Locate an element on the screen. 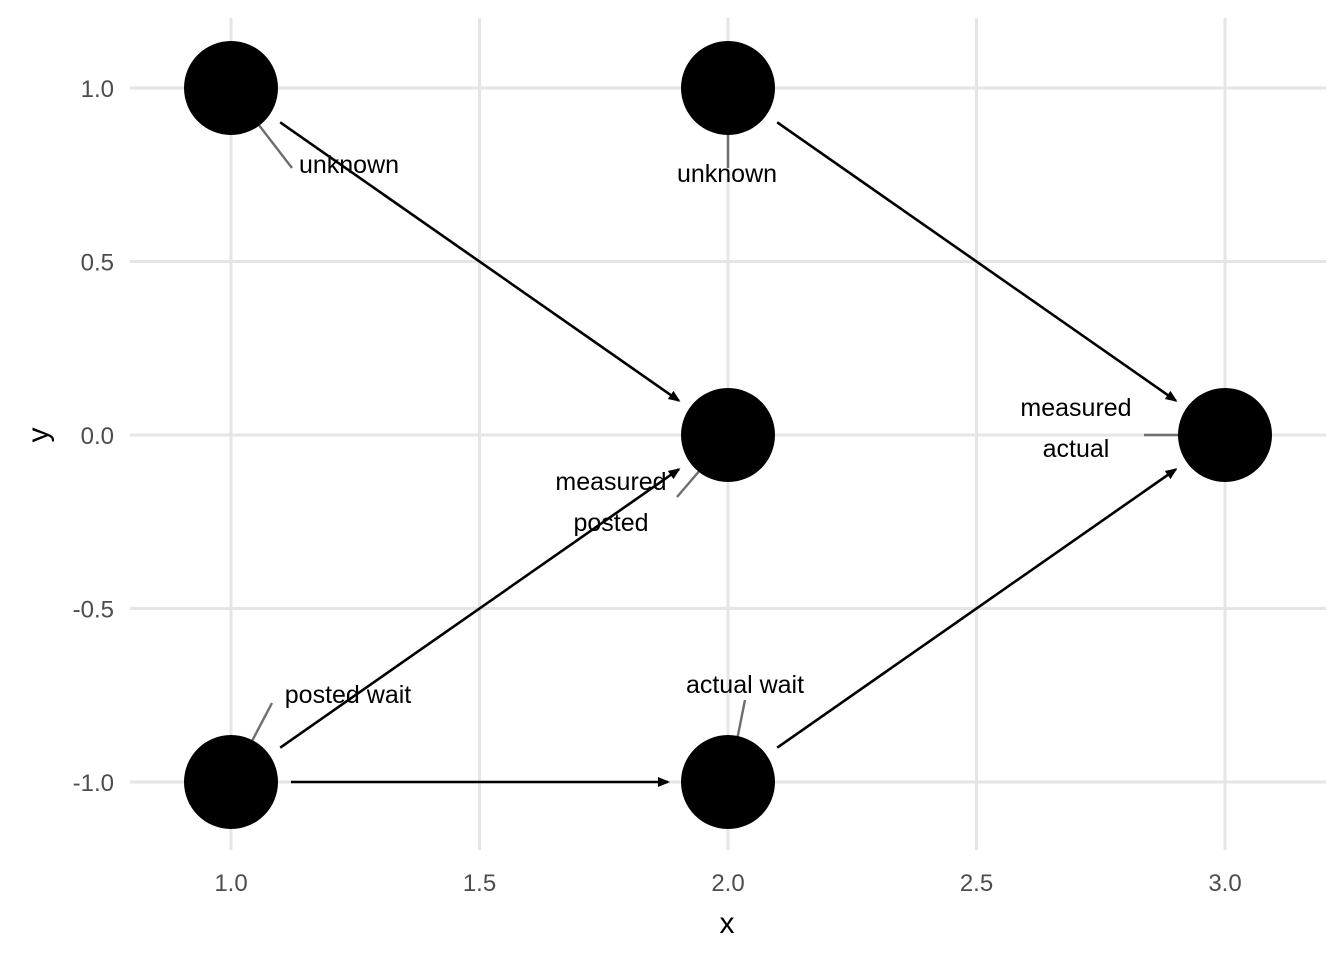  x-tick-label: 1.5 is located at coordinates (479, 883).